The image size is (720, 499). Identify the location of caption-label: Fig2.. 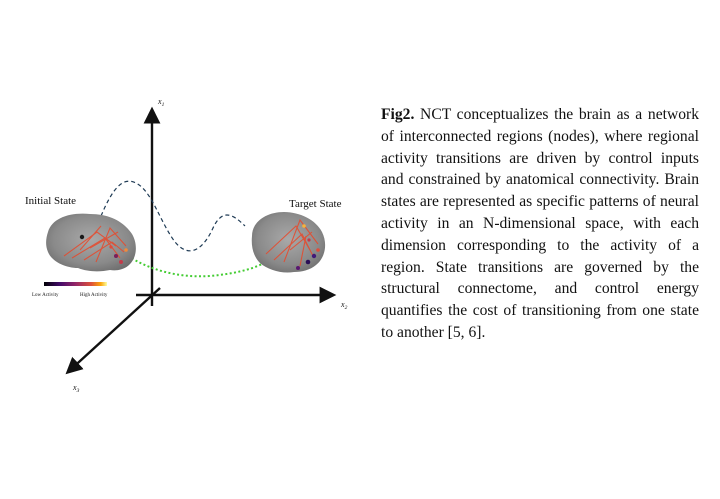
(398, 114).